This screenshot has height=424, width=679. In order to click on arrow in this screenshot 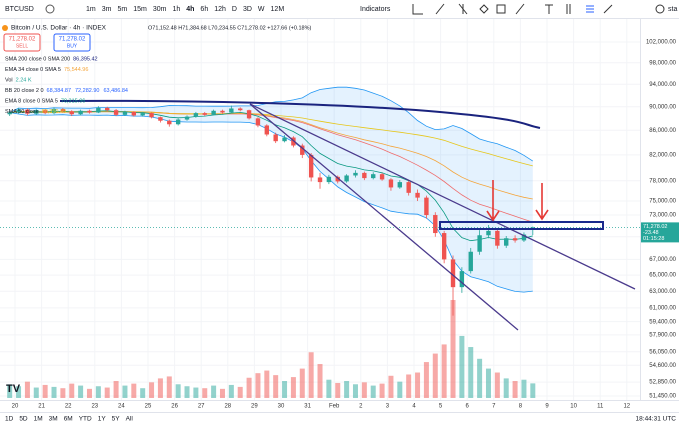, I will do `click(493, 201)`.